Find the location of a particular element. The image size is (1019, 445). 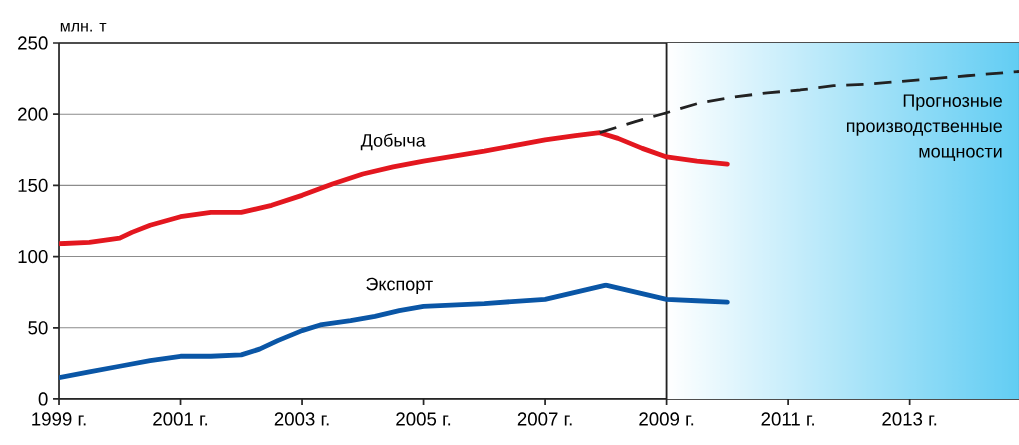

y-tick-label: 0 is located at coordinates (43, 399).